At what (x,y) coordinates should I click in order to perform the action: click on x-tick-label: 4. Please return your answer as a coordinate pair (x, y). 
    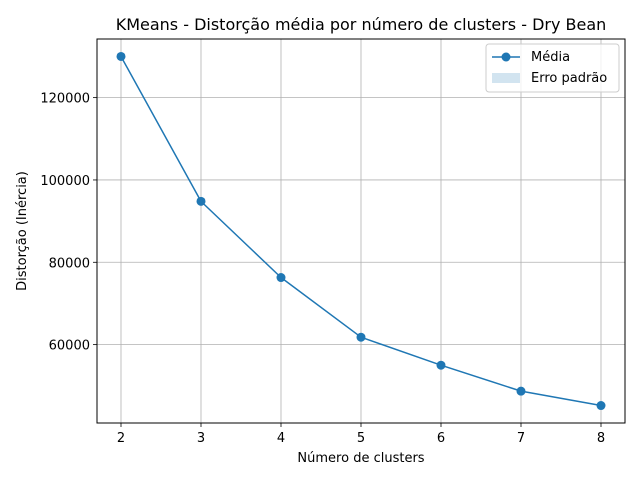
    Looking at the image, I should click on (281, 438).